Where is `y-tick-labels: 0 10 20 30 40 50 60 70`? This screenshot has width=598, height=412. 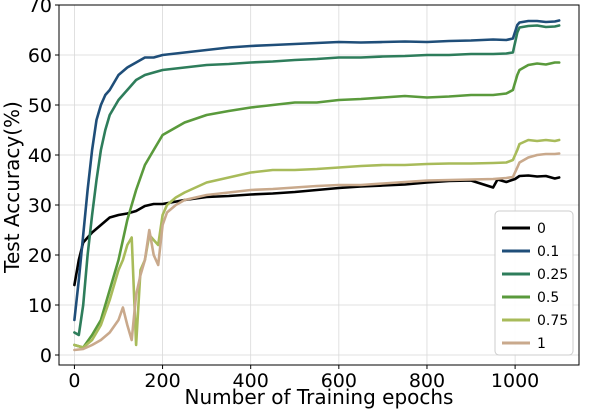
y-tick-labels: 0 10 20 30 40 50 60 70 is located at coordinates (43, 183).